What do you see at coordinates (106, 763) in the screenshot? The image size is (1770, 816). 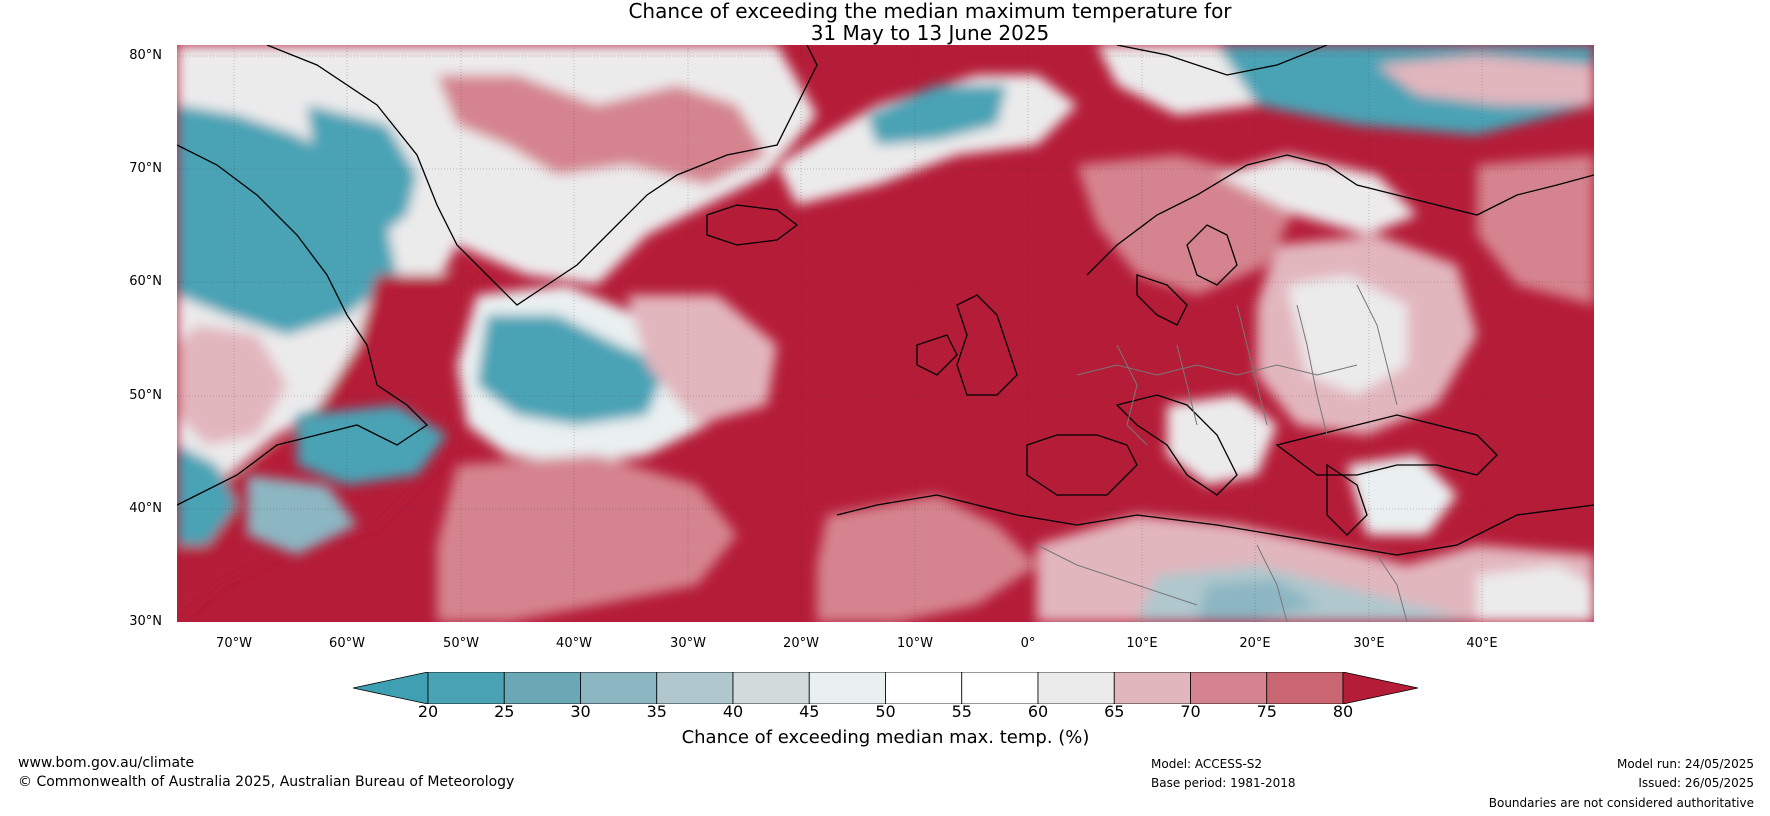 I see `website-link: www.bom.gov.au/climate` at bounding box center [106, 763].